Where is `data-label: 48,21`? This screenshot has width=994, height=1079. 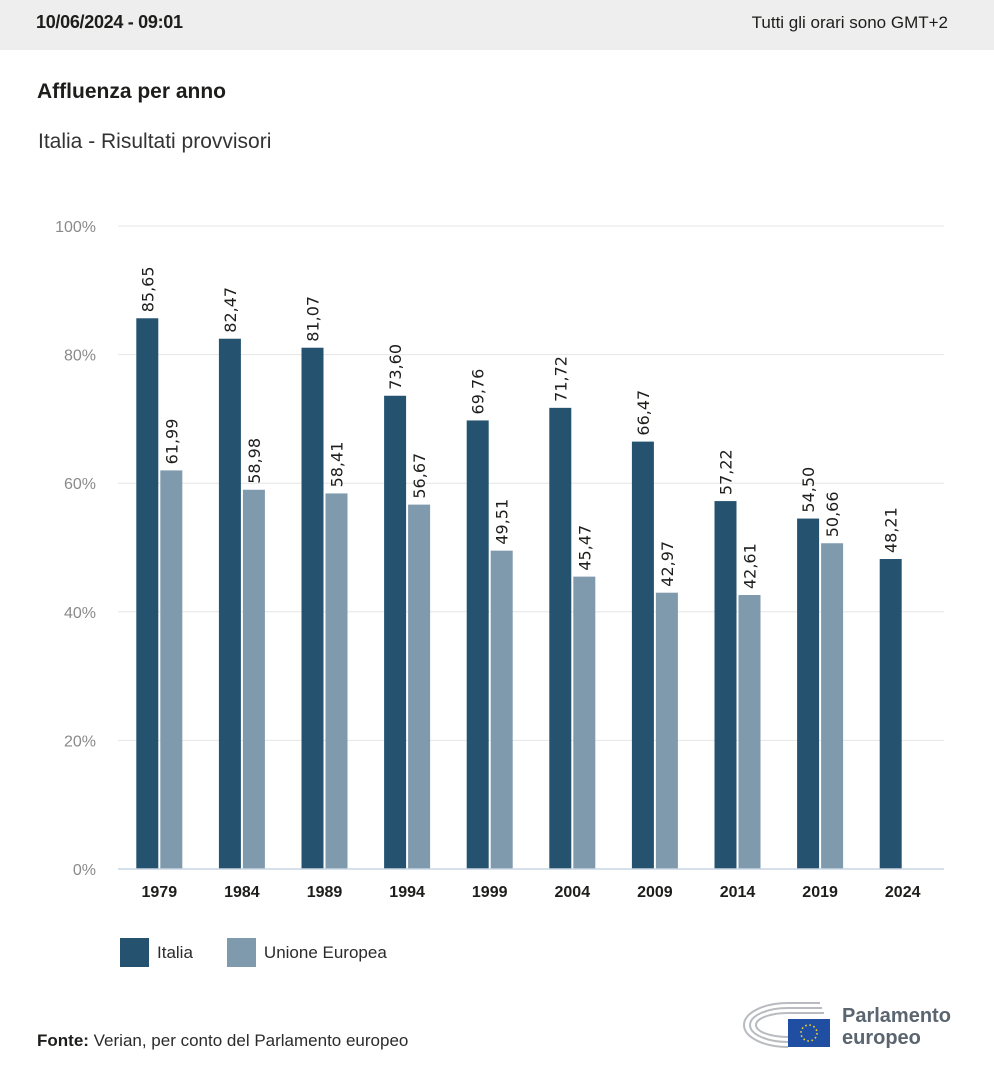 data-label: 48,21 is located at coordinates (891, 530).